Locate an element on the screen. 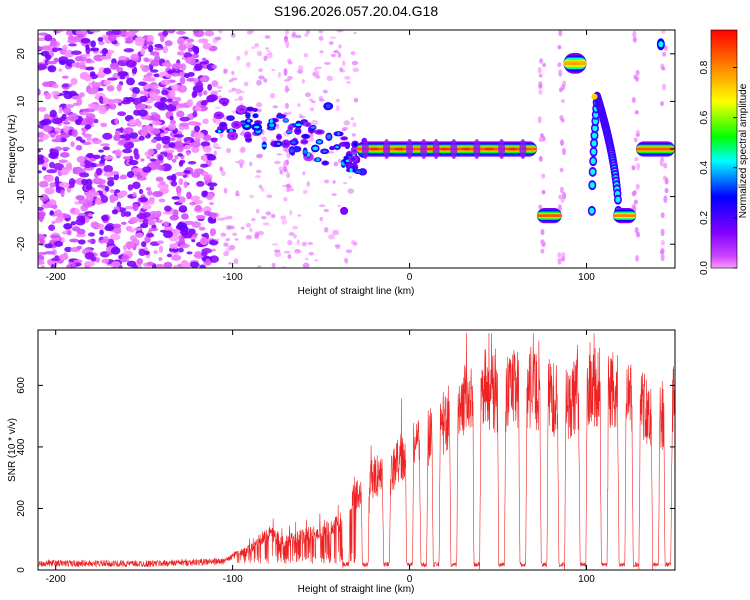  line-gap-halo is located at coordinates (387, 149).